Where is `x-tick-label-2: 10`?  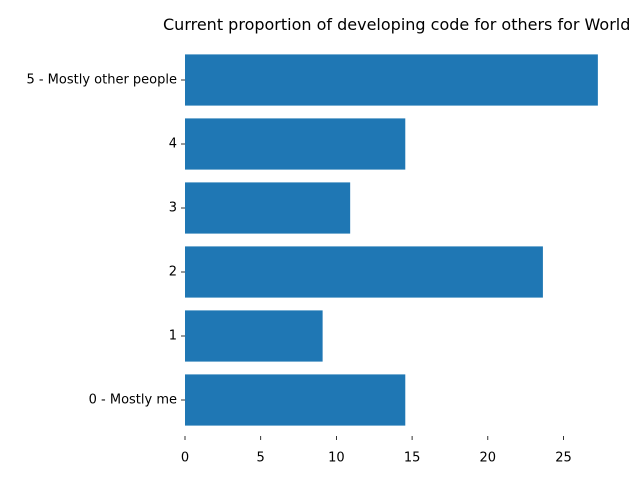
x-tick-label-2: 10 is located at coordinates (336, 458).